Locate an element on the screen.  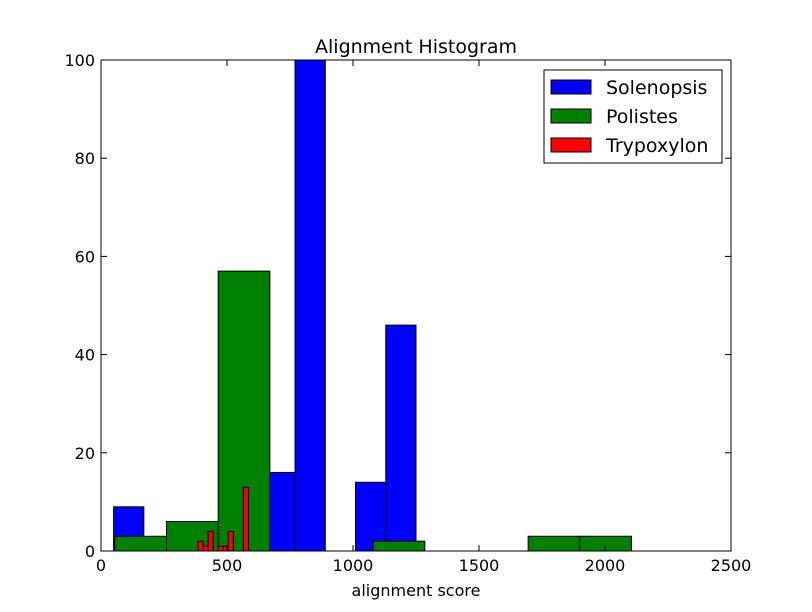
y-tick-label-0: 0 is located at coordinates (90, 551).